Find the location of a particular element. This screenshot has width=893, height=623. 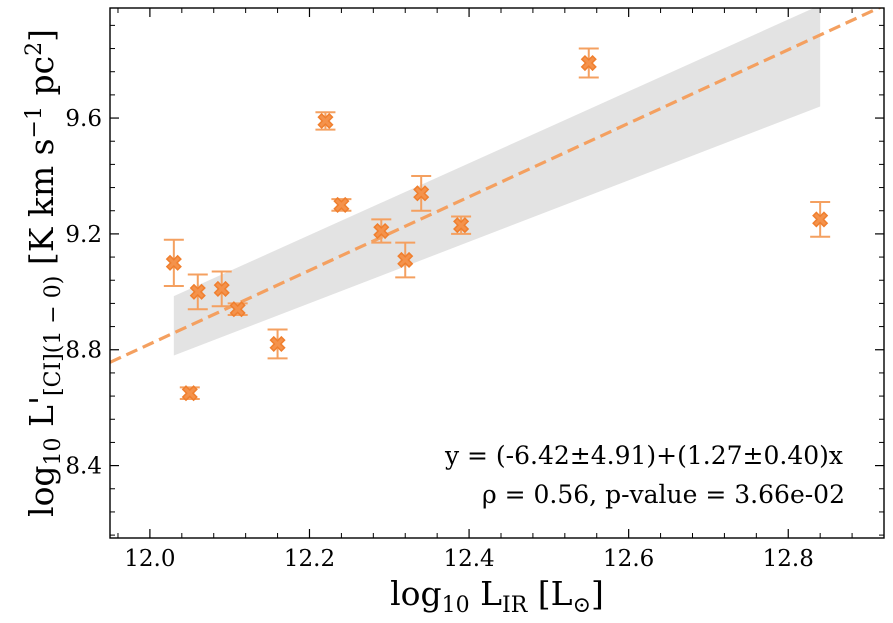

fit-equation-annotation: y = (-6.42±4.91)+(1.27±0.40)x is located at coordinates (643, 455).